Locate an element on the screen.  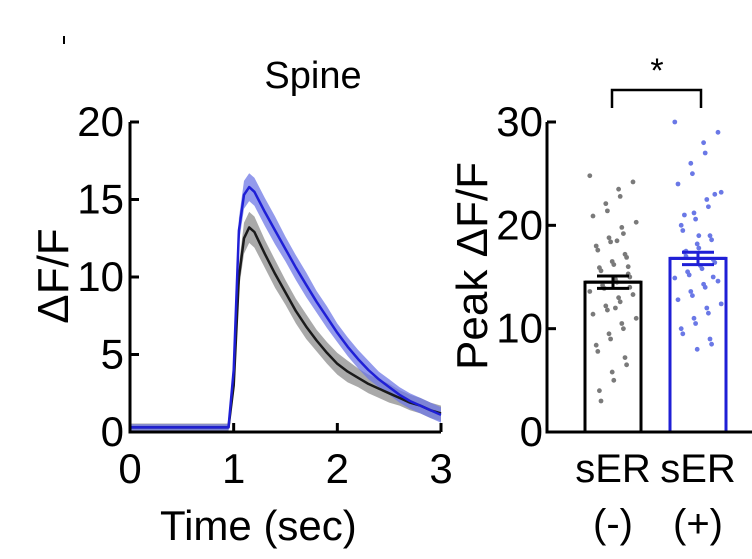
peak-category-labels: sER (-) sER (+) is located at coordinates (655, 496).